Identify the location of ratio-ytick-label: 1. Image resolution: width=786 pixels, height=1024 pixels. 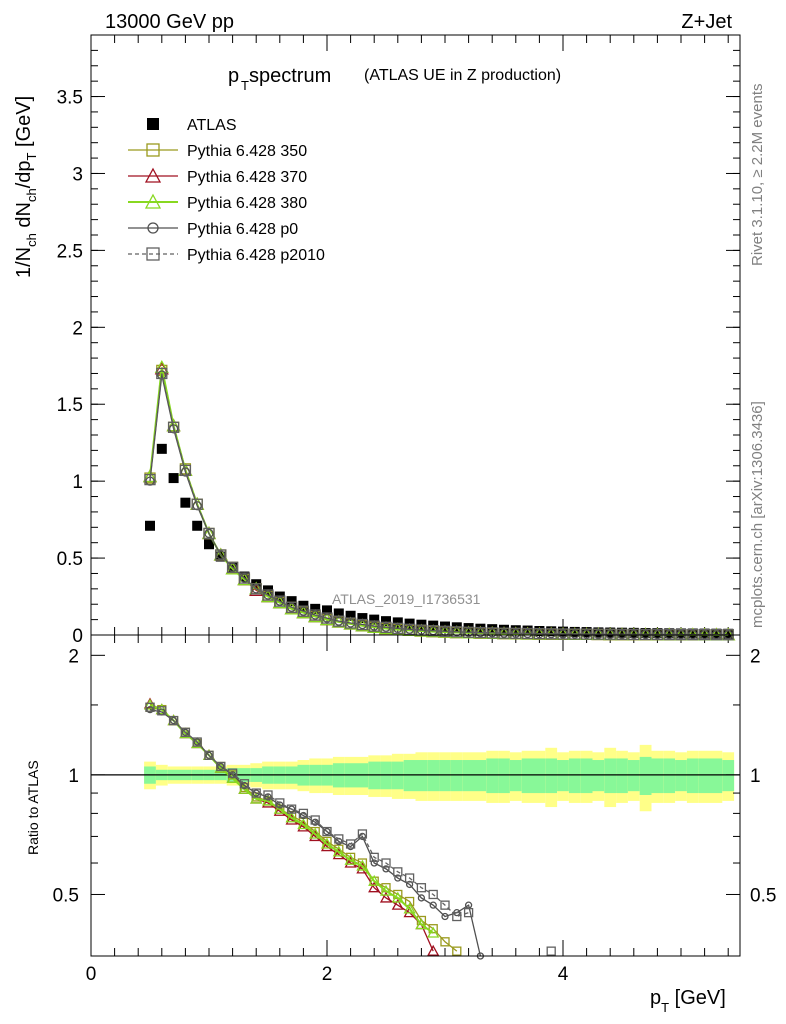
(73, 776).